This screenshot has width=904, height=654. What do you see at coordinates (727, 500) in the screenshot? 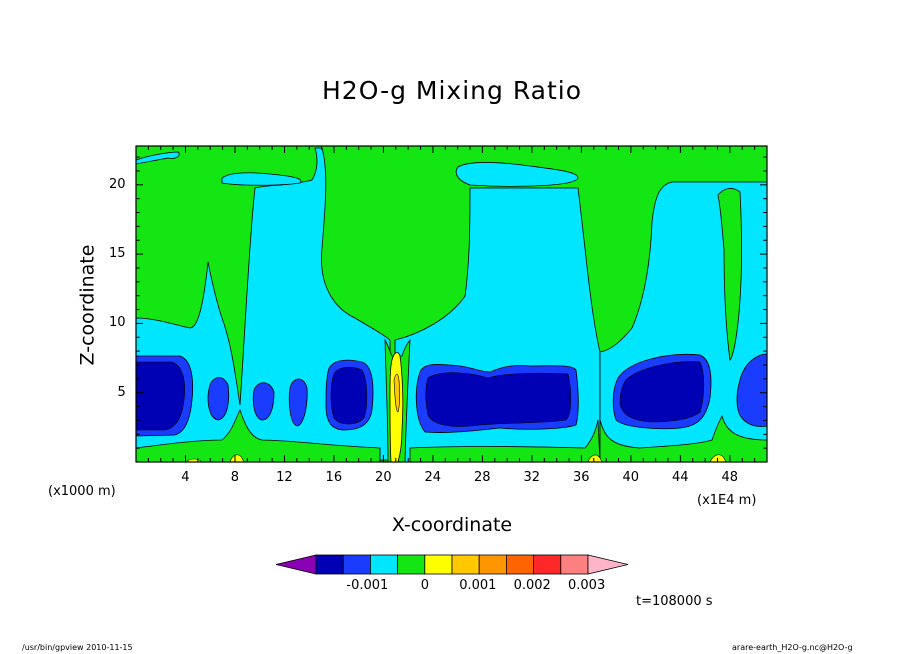
I see `x-axis-unit: (x1E4 m)` at bounding box center [727, 500].